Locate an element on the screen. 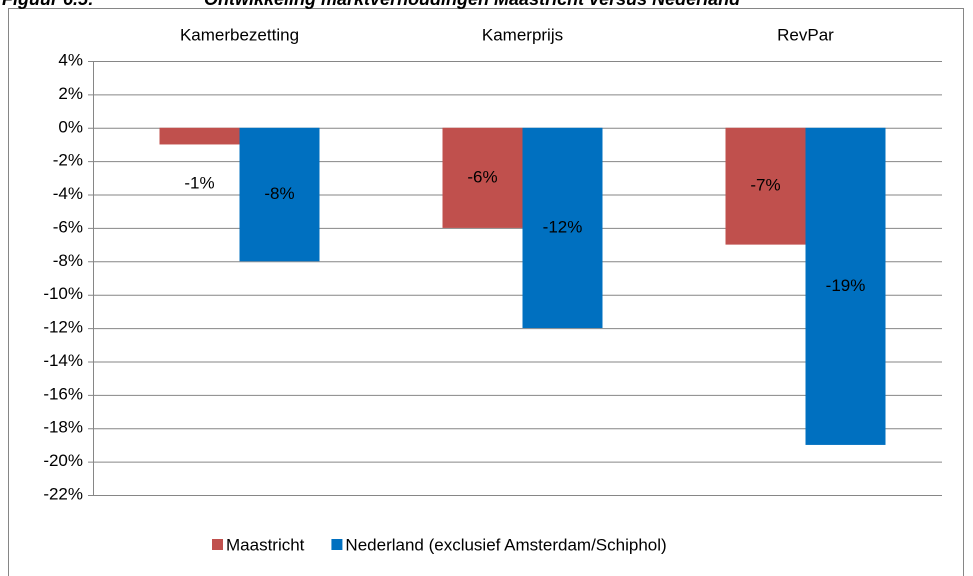  data-label: -6% is located at coordinates (482, 176).